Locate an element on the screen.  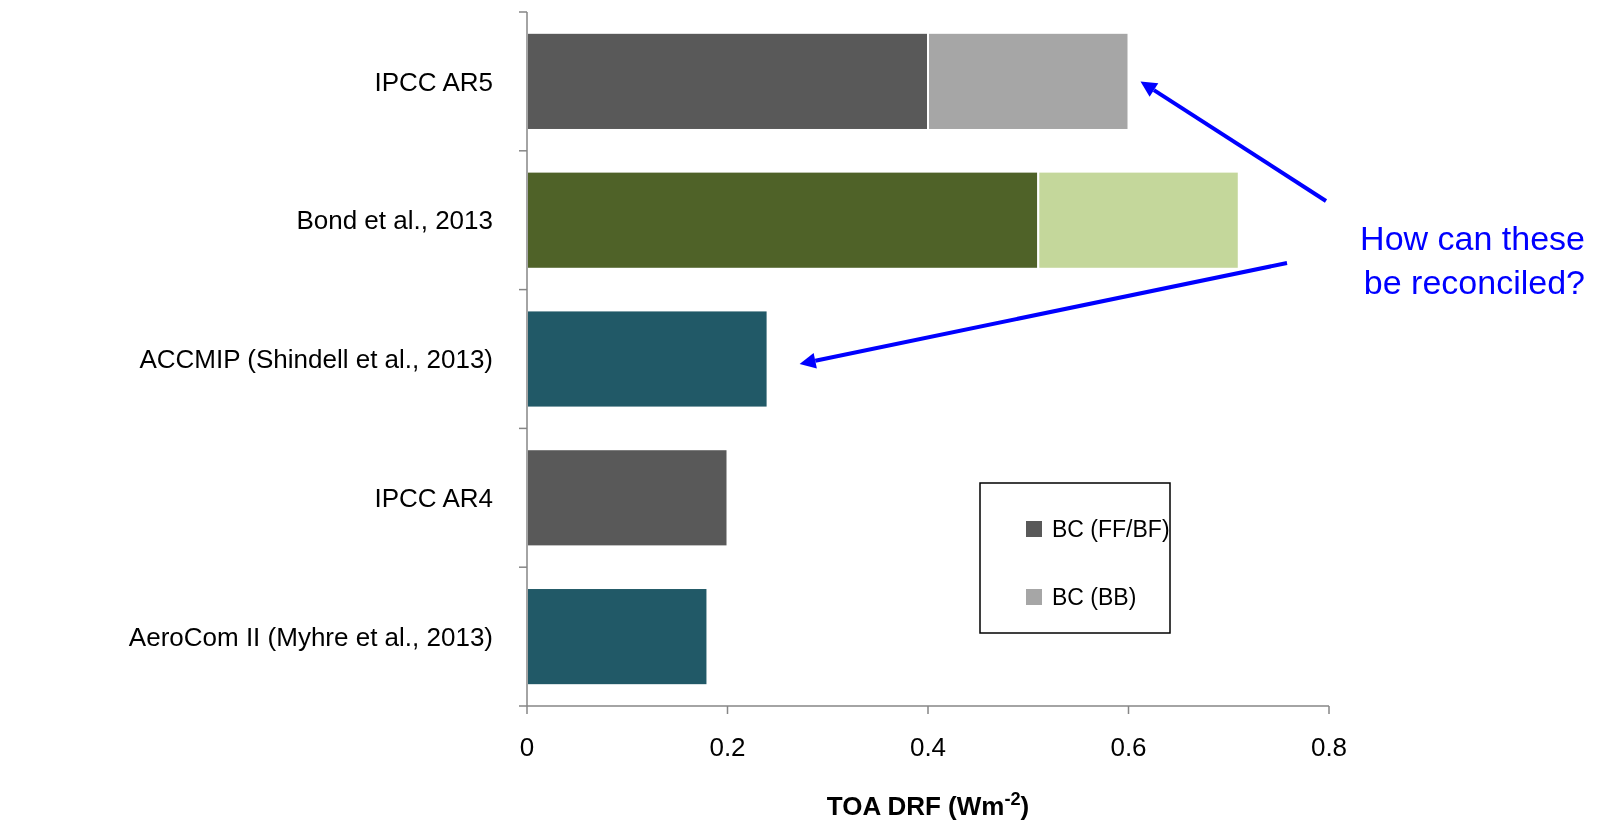
legend-label: BC (FF/BF) is located at coordinates (1111, 529).